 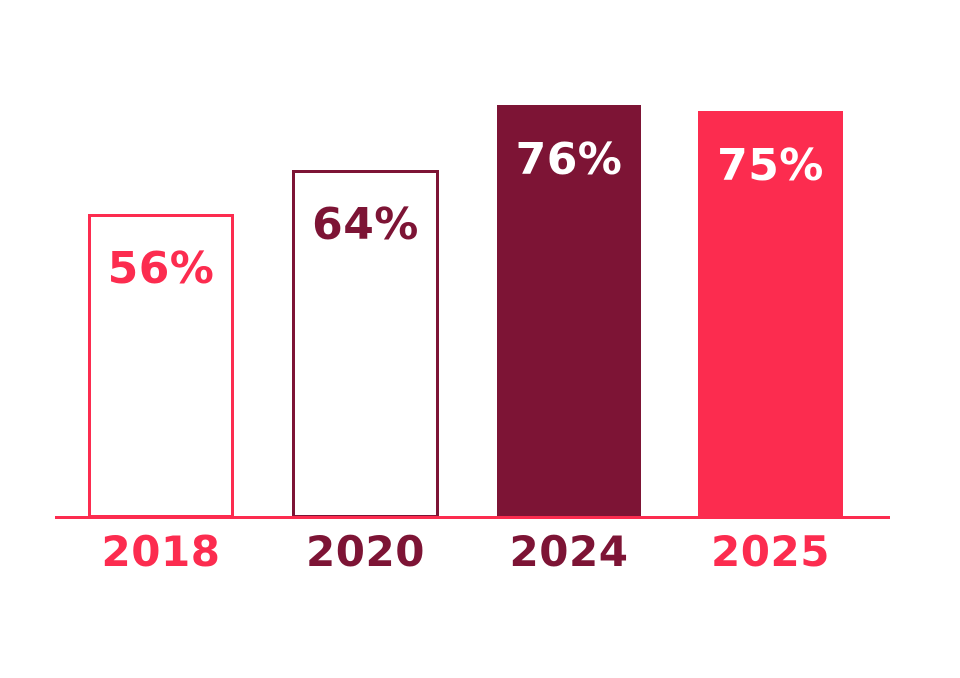 I want to click on bar-2018: 56%, so click(x=161, y=366).